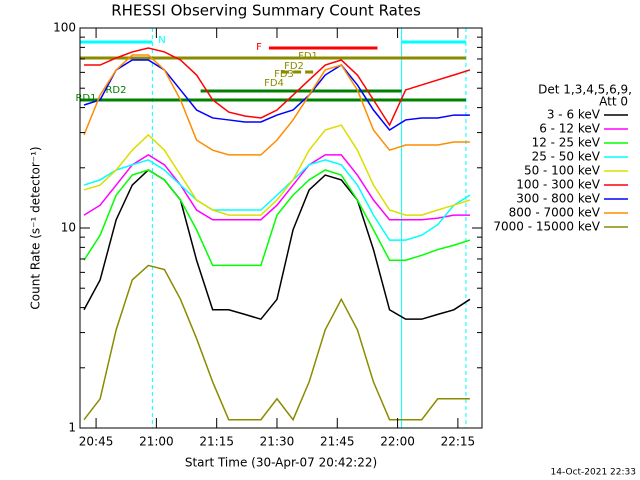 This screenshot has height=480, width=640. I want to click on legend-label: 12 - 25 keV, so click(566, 143).